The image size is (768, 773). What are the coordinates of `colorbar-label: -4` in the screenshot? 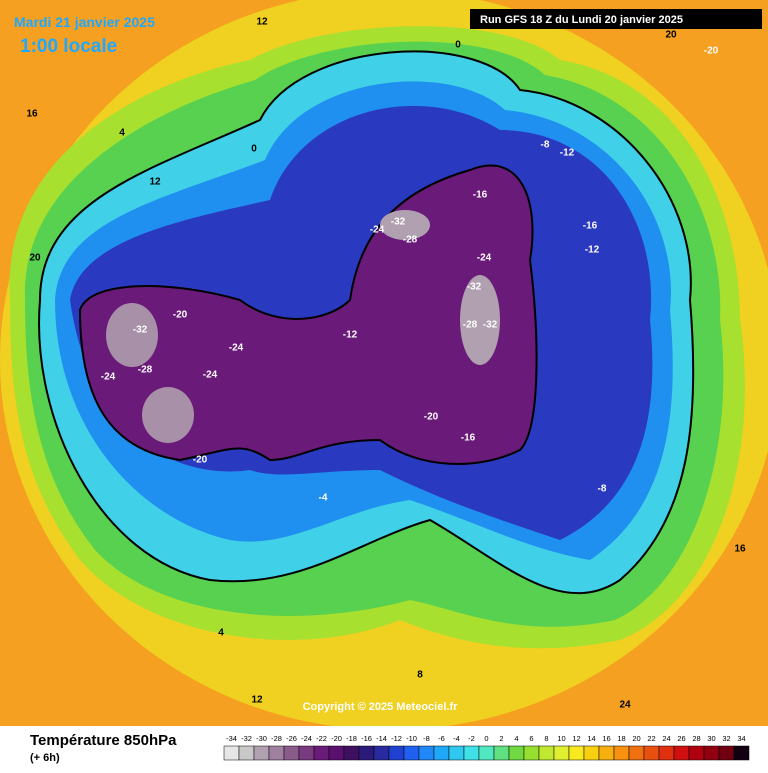 It's located at (456, 738).